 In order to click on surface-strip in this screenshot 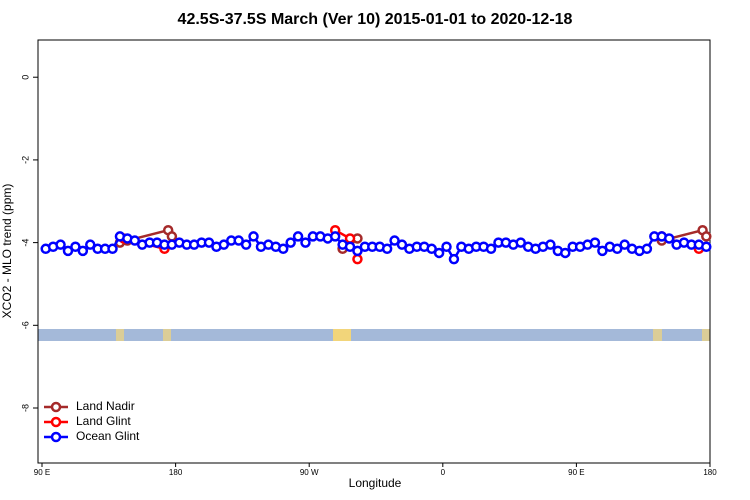, I will do `click(374, 335)`.